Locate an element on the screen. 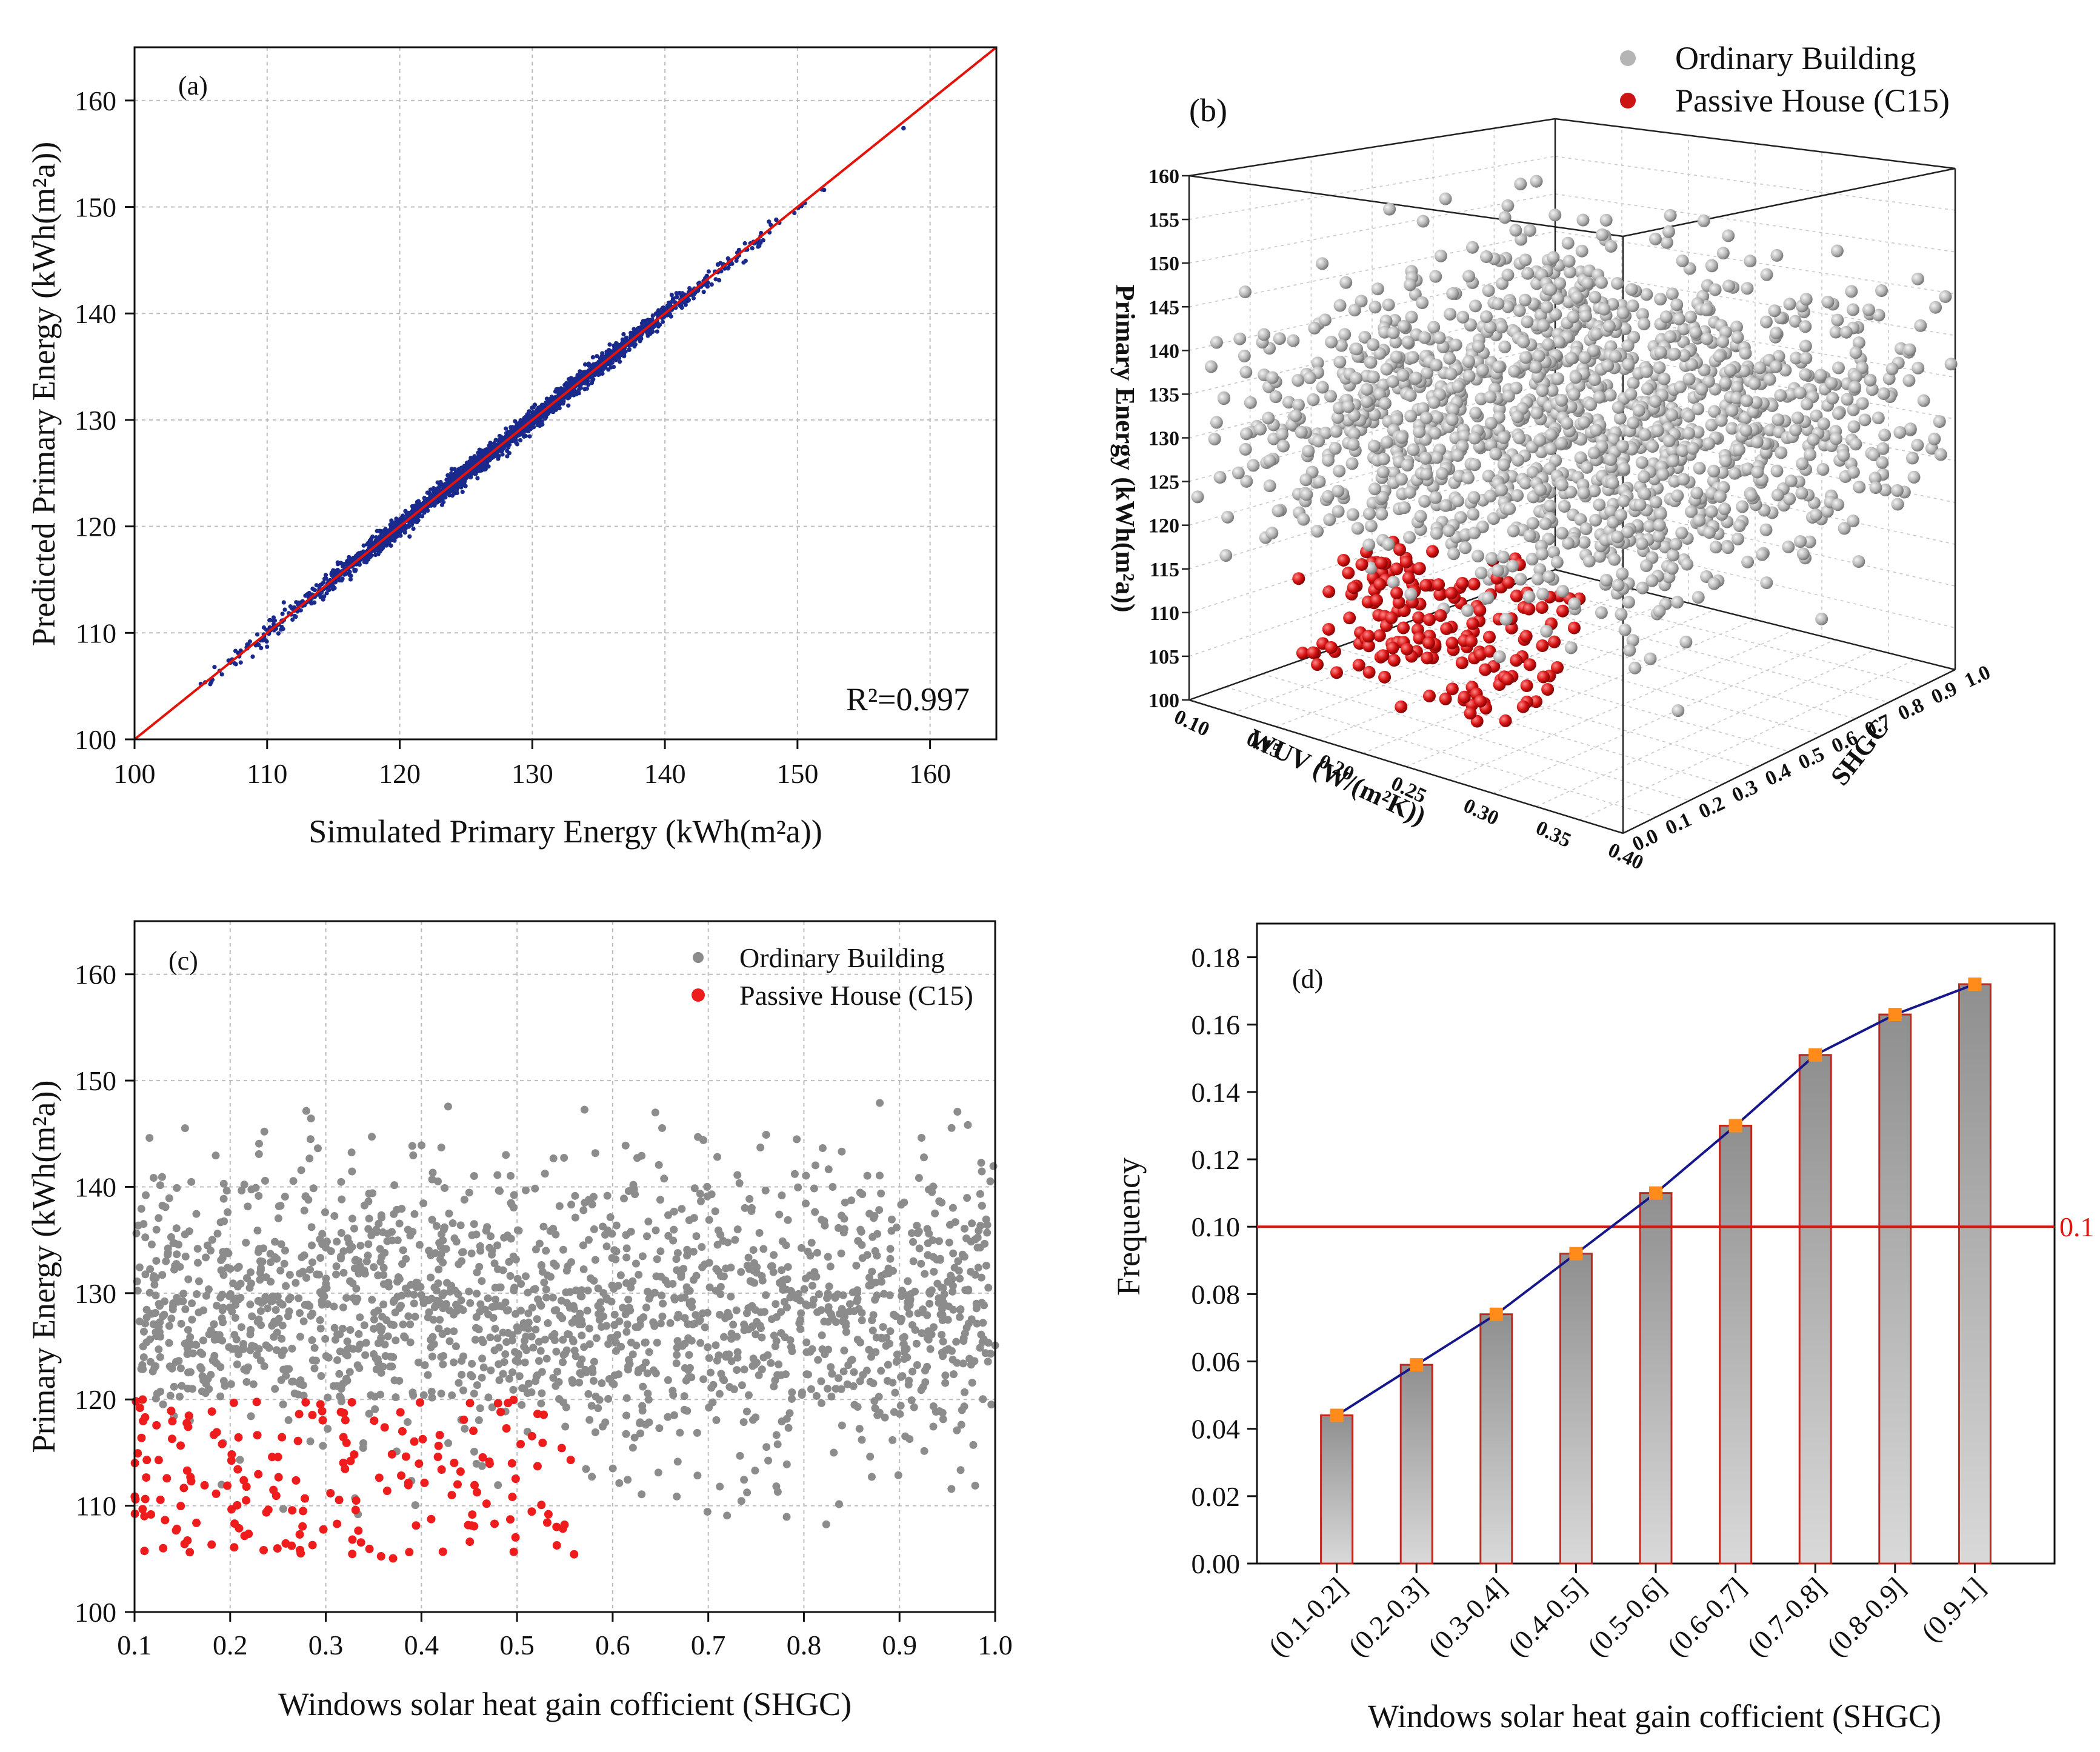 This screenshot has height=1752, width=2100. b-y-tick-label: 1.0 is located at coordinates (1977, 676).